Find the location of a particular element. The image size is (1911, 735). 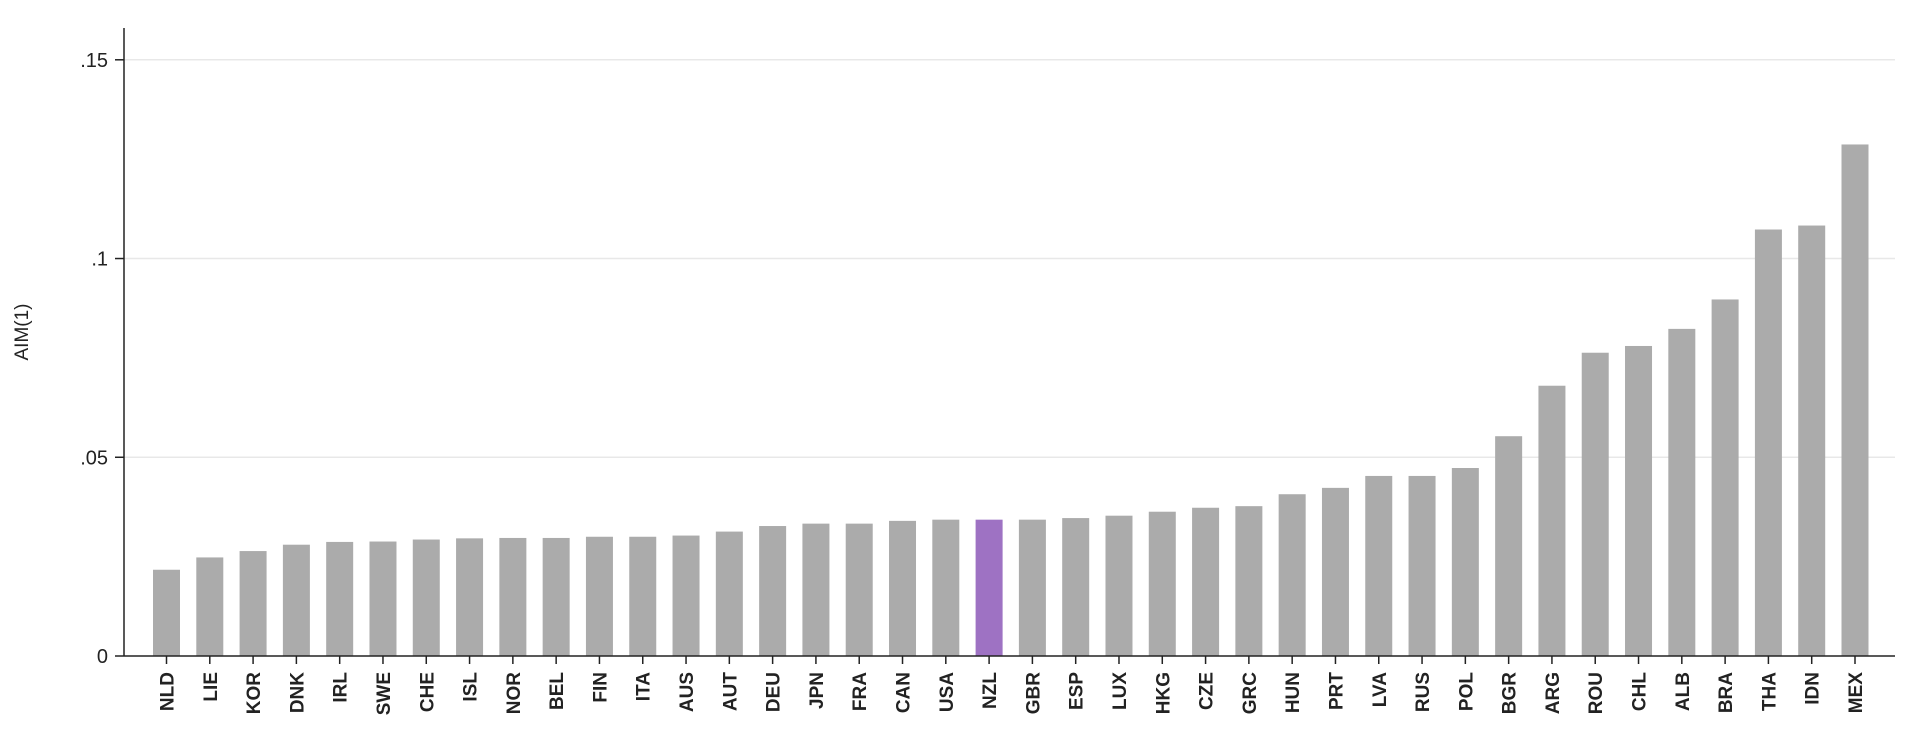

x-tick-label: CAN is located at coordinates (904, 692).